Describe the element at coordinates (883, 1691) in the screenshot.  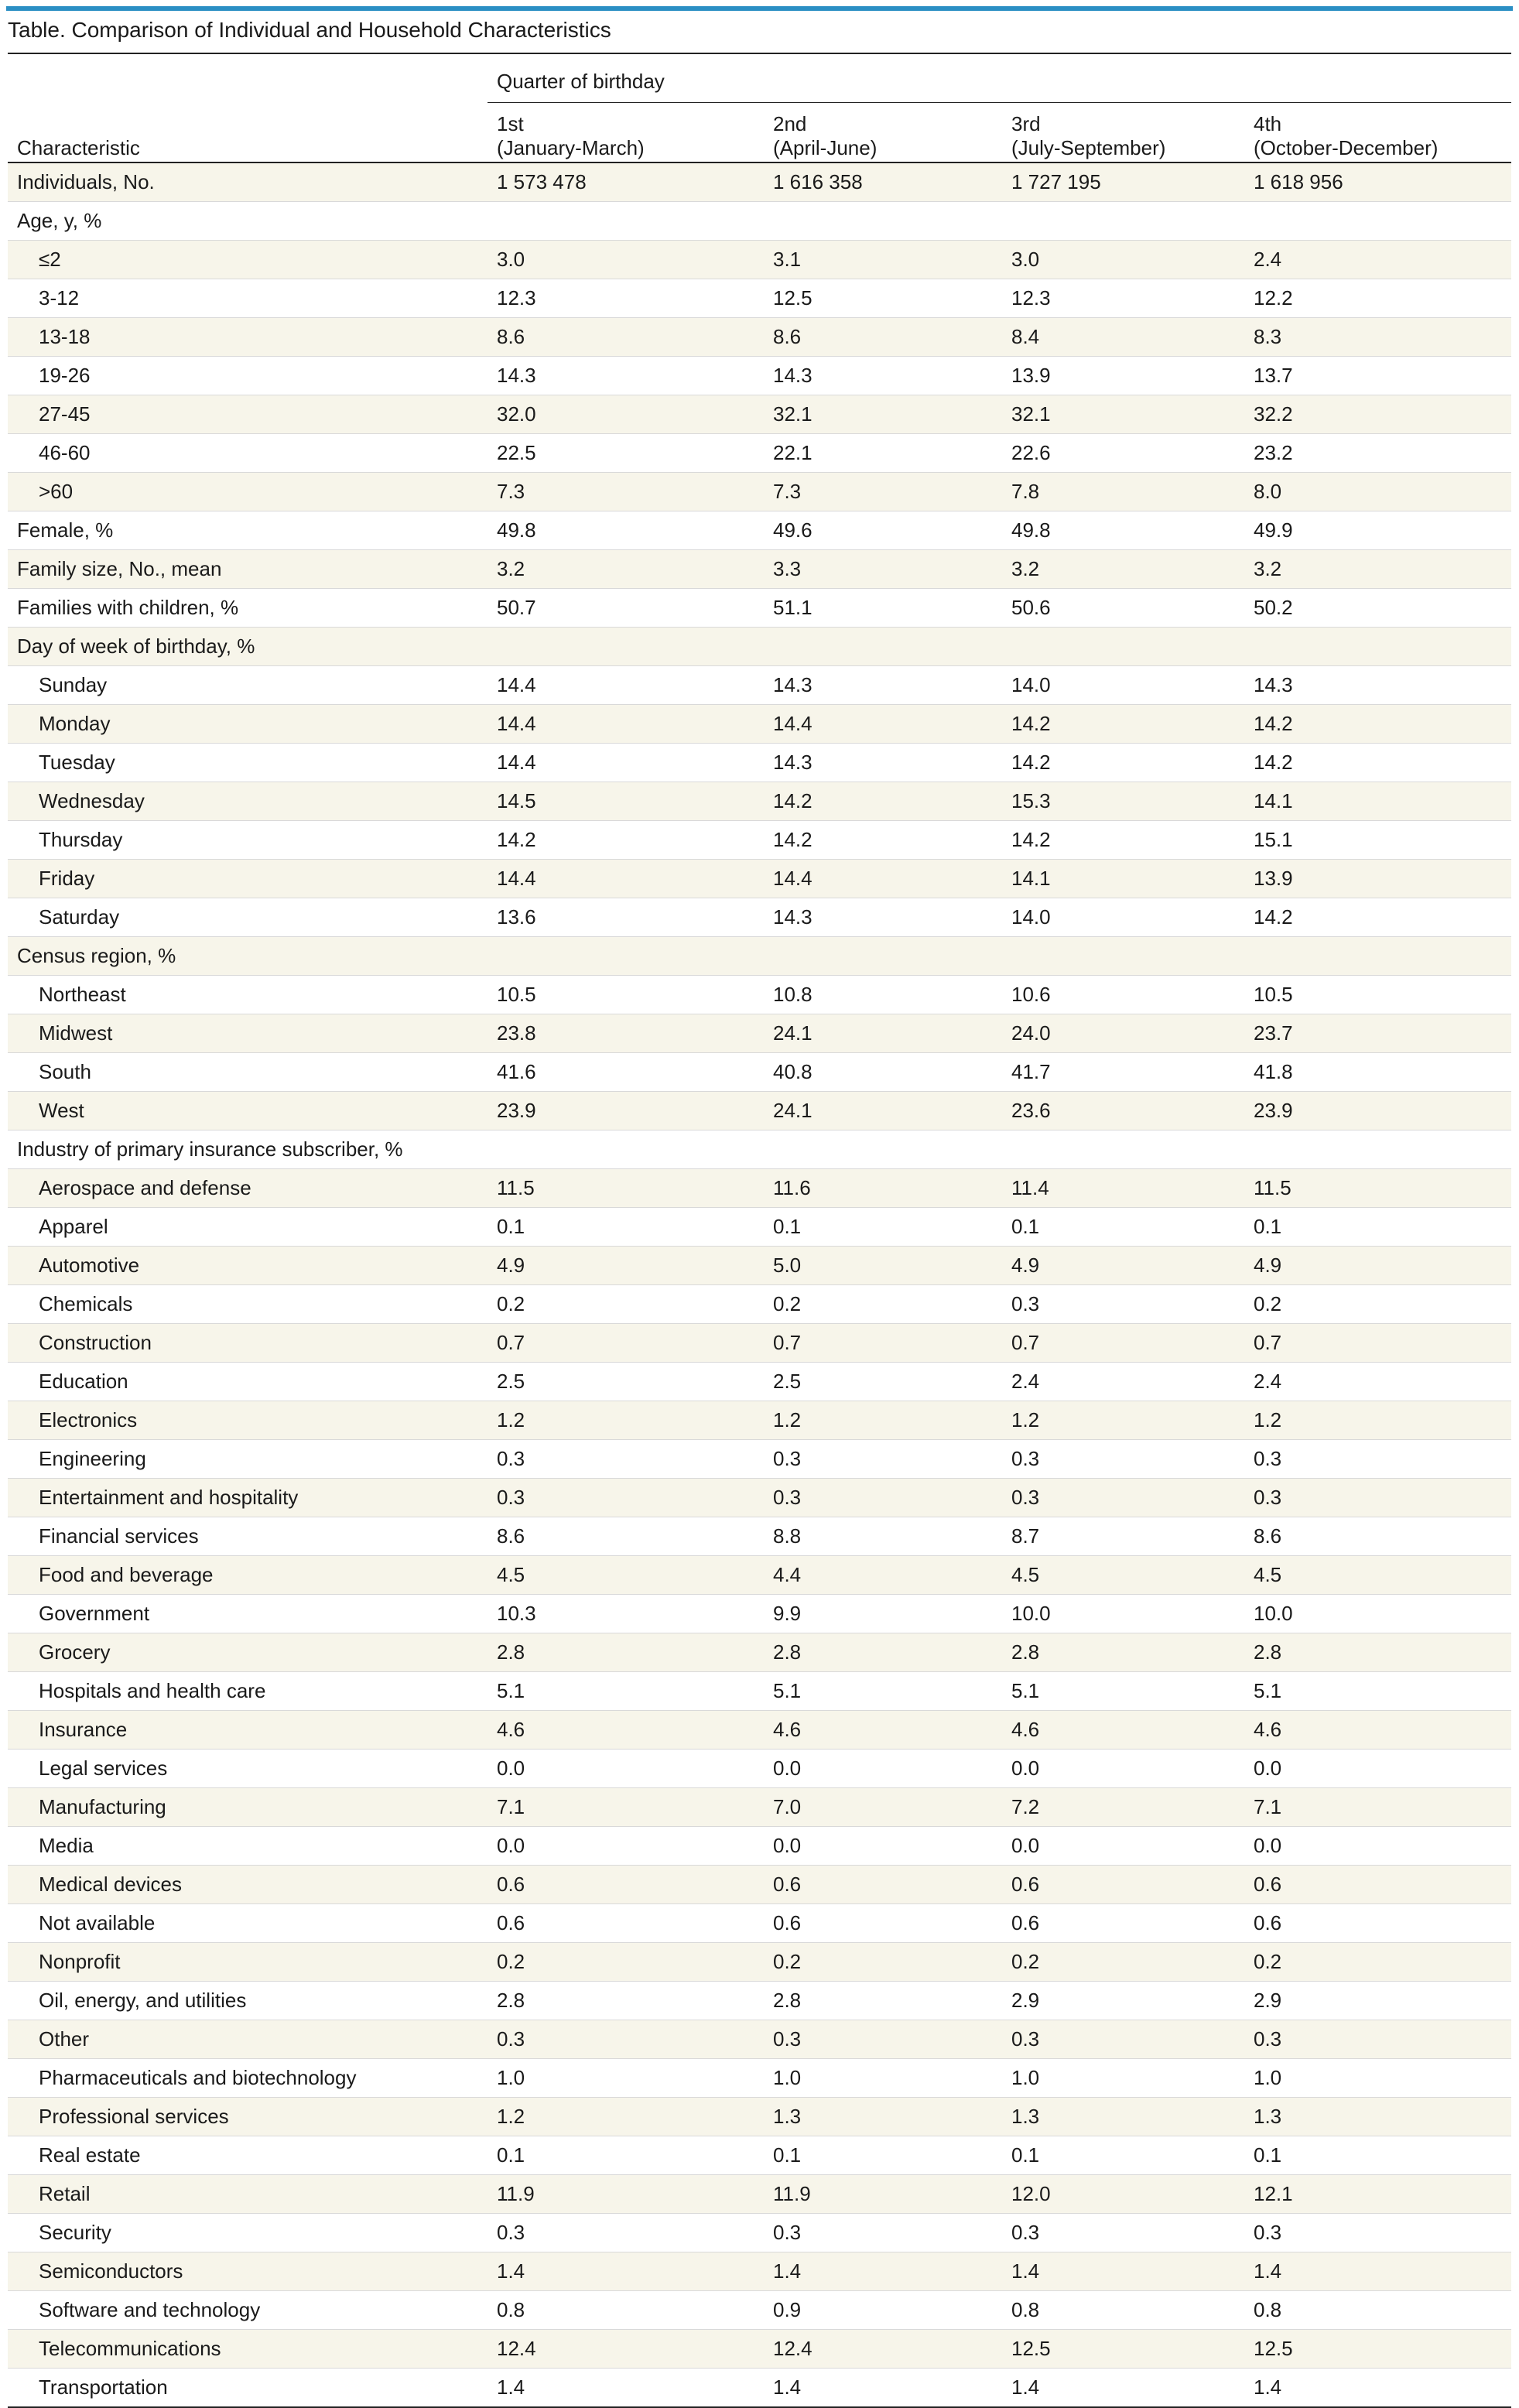
I see `cell-q2: 5.1` at that location.